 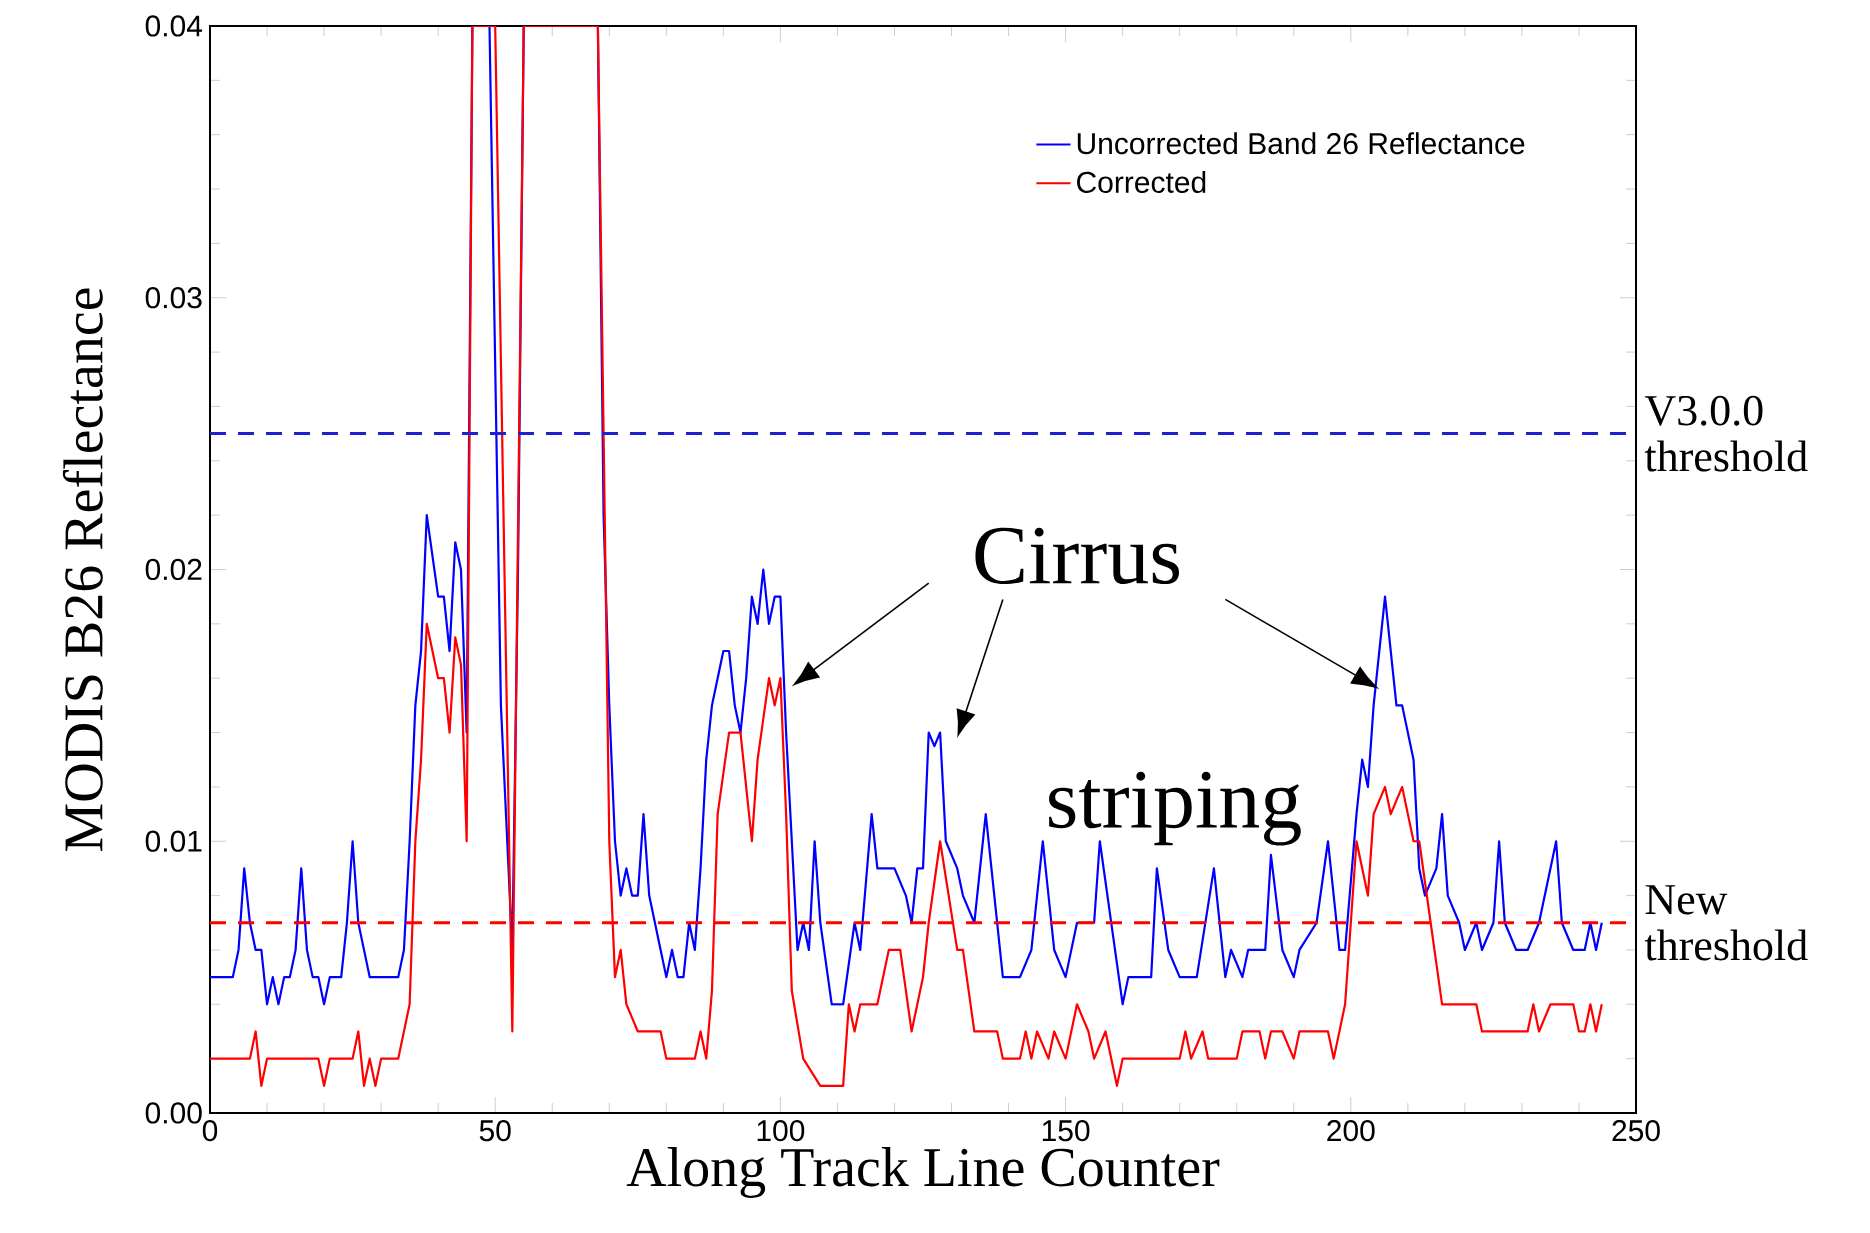 What do you see at coordinates (174, 26) in the screenshot?
I see `y-tick-label: 0.04` at bounding box center [174, 26].